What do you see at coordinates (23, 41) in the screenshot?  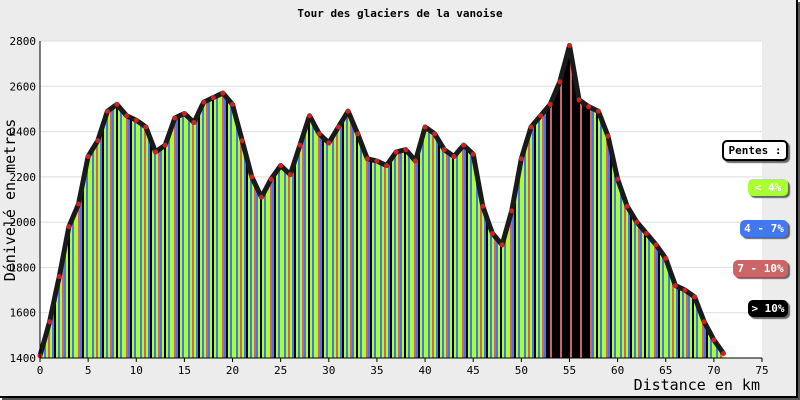 I see `y-tick-label: 2800` at bounding box center [23, 41].